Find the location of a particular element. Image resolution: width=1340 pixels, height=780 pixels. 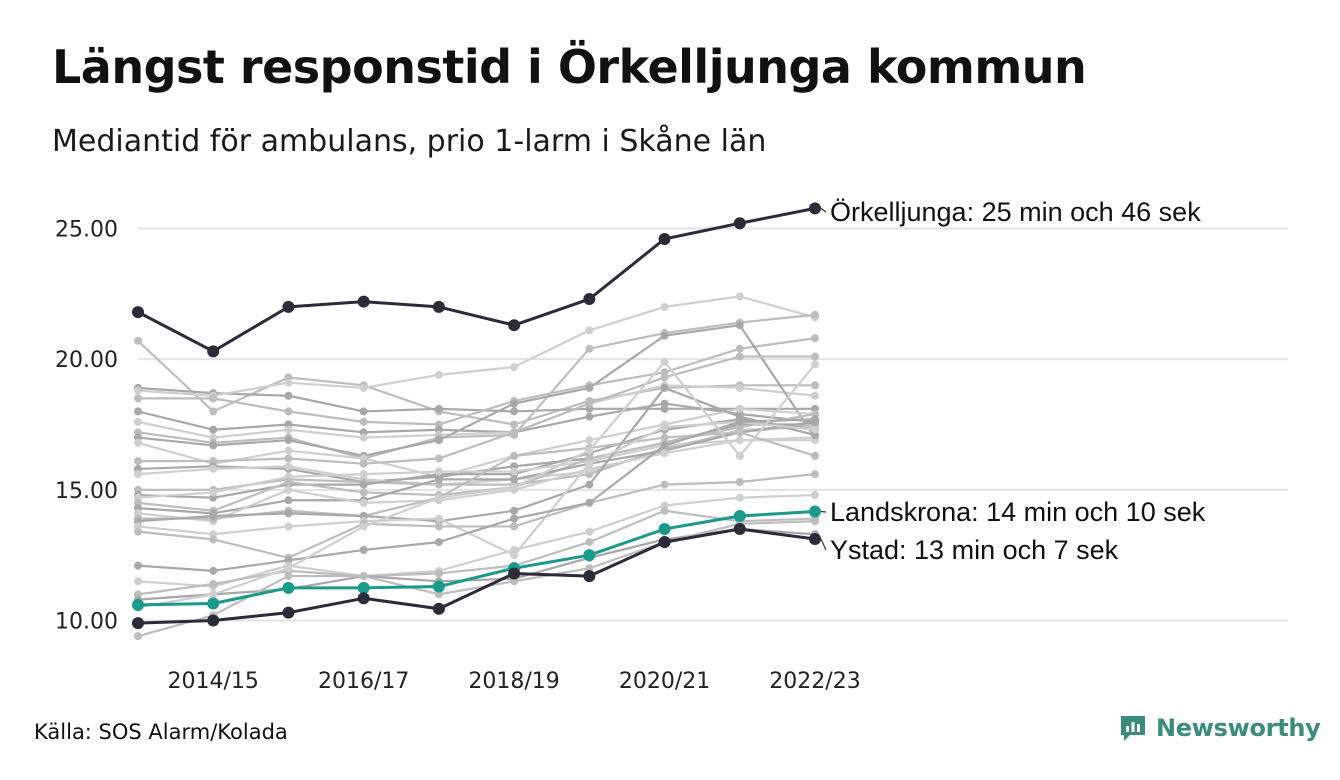

y-tick-label: 10.00 is located at coordinates (86, 622).